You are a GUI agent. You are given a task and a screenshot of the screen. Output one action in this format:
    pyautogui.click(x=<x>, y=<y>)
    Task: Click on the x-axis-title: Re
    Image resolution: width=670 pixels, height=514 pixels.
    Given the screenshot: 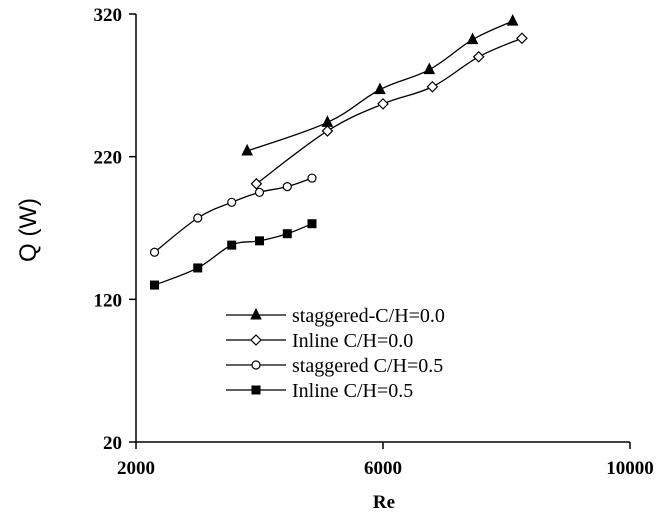 What is the action you would take?
    pyautogui.click(x=384, y=502)
    